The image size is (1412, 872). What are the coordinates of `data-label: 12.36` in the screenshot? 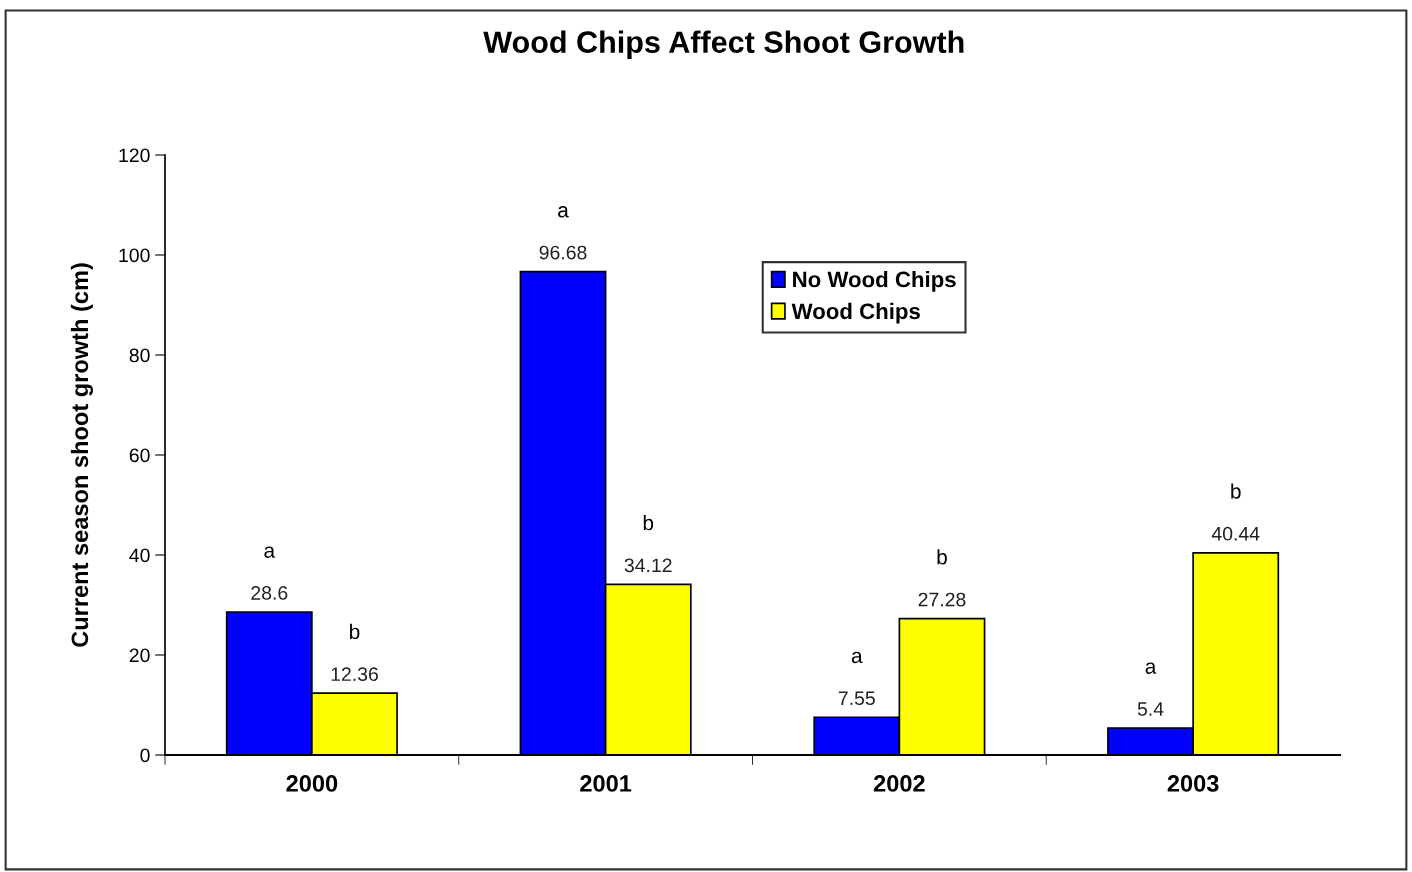 It's located at (354, 674).